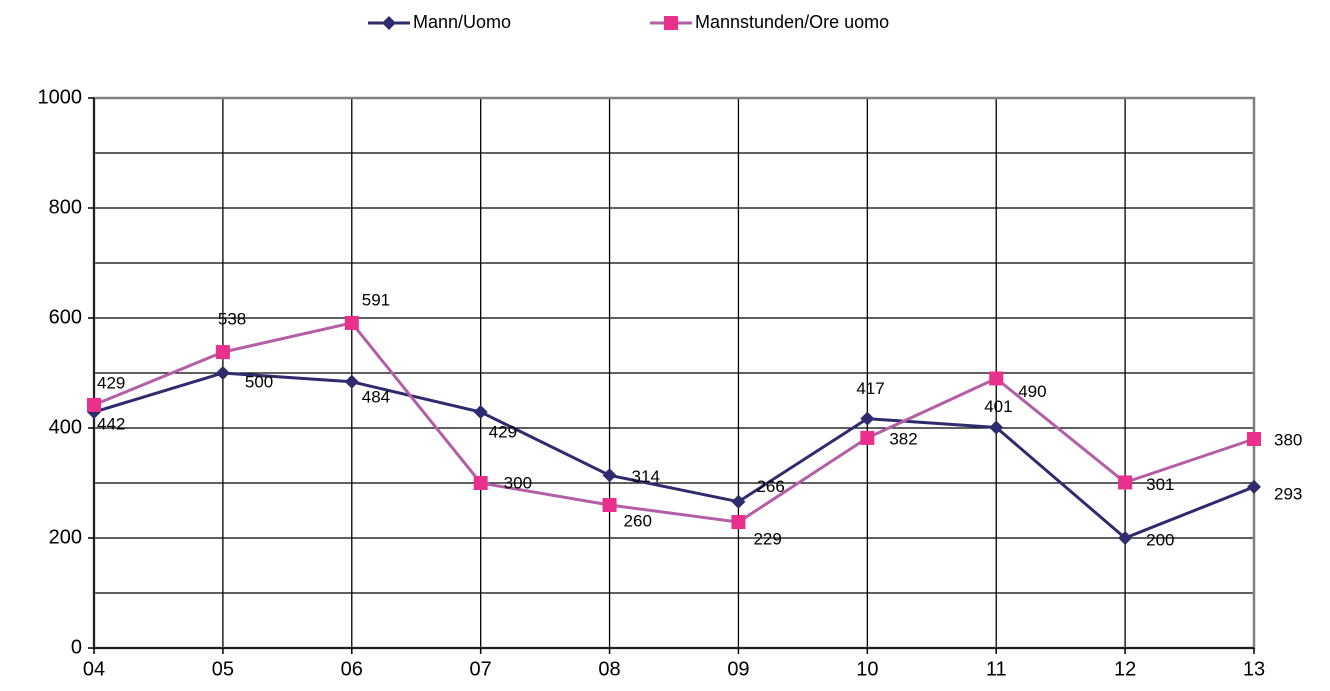  Describe the element at coordinates (376, 396) in the screenshot. I see `data-label: 484` at that location.